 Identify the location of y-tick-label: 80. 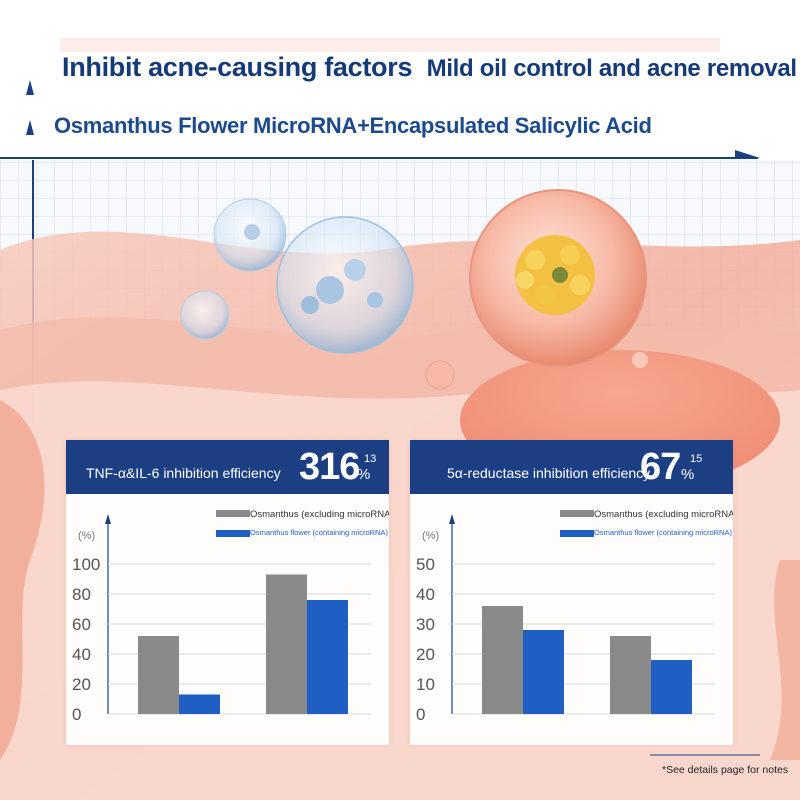
(81, 594).